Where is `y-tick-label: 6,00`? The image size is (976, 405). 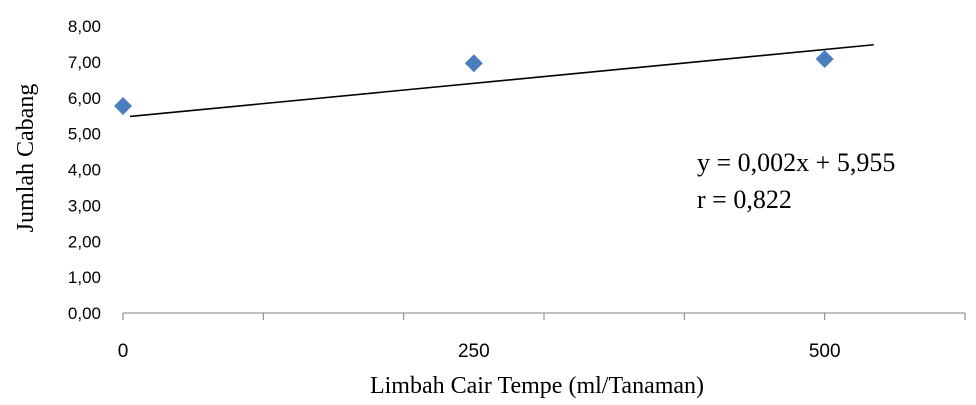 y-tick-label: 6,00 is located at coordinates (84, 98).